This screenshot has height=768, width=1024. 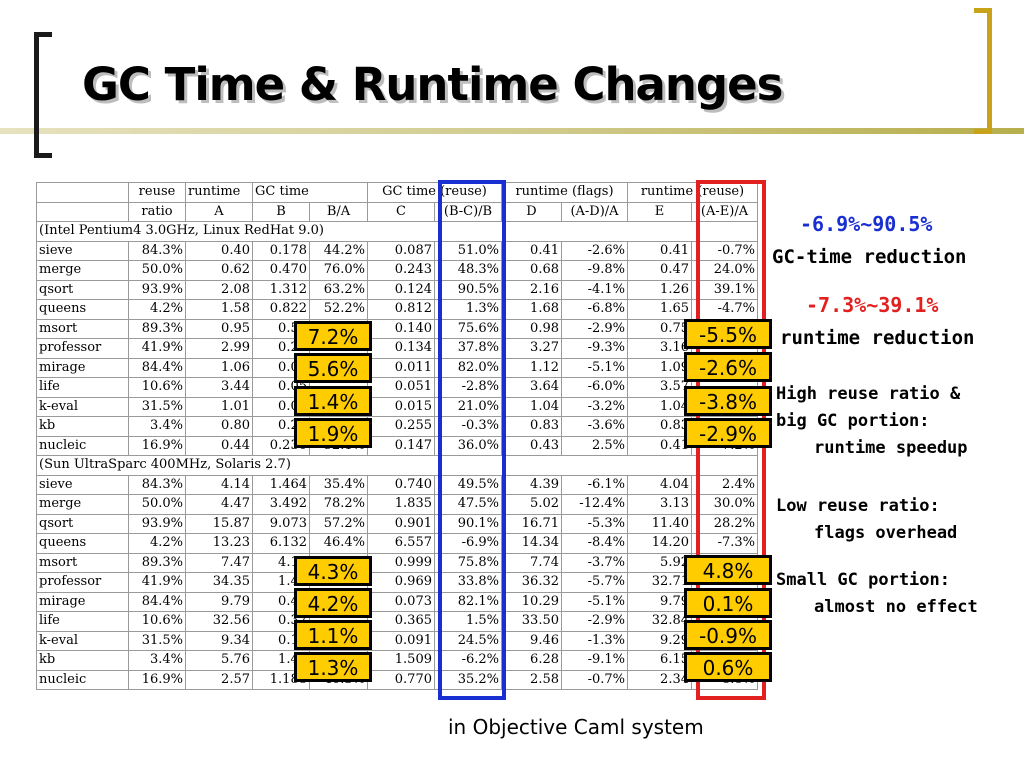 What do you see at coordinates (659, 348) in the screenshot?
I see `table-cell: 3.16` at bounding box center [659, 348].